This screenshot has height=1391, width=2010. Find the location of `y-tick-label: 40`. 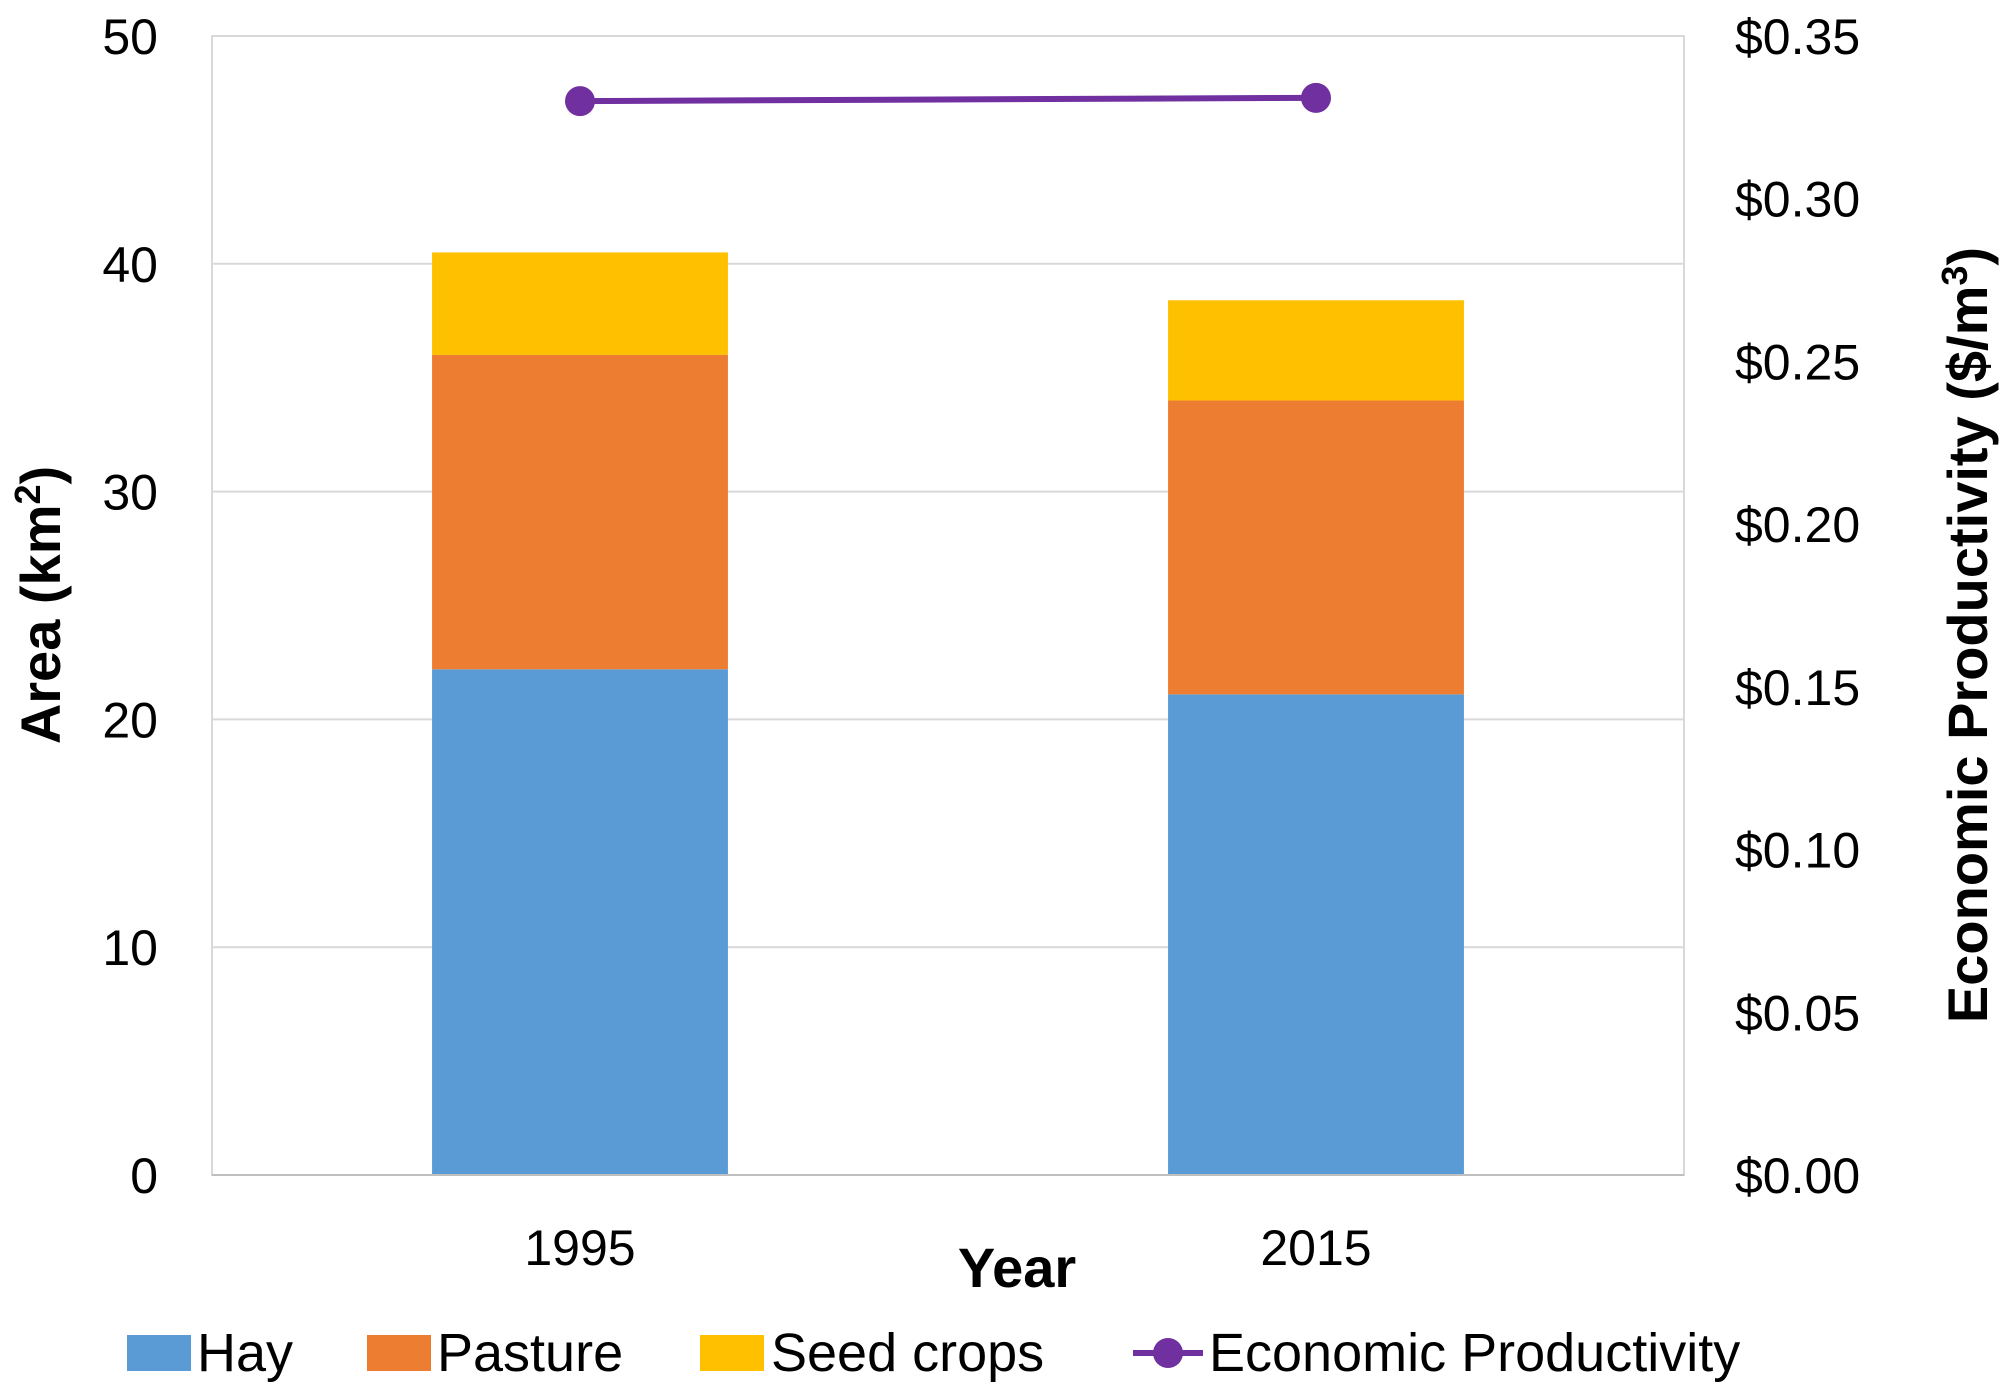

y-tick-label: 40 is located at coordinates (130, 265).